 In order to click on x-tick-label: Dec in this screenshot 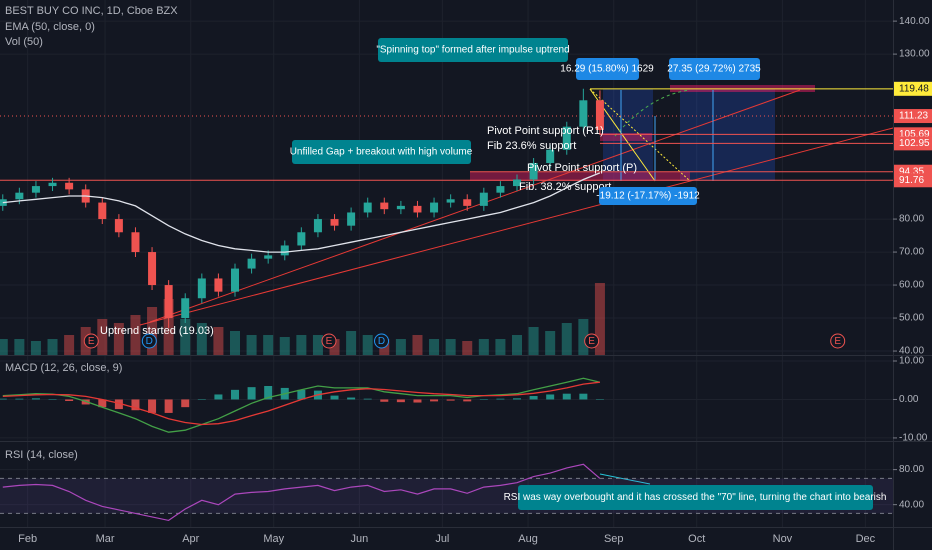, I will do `click(866, 539)`.